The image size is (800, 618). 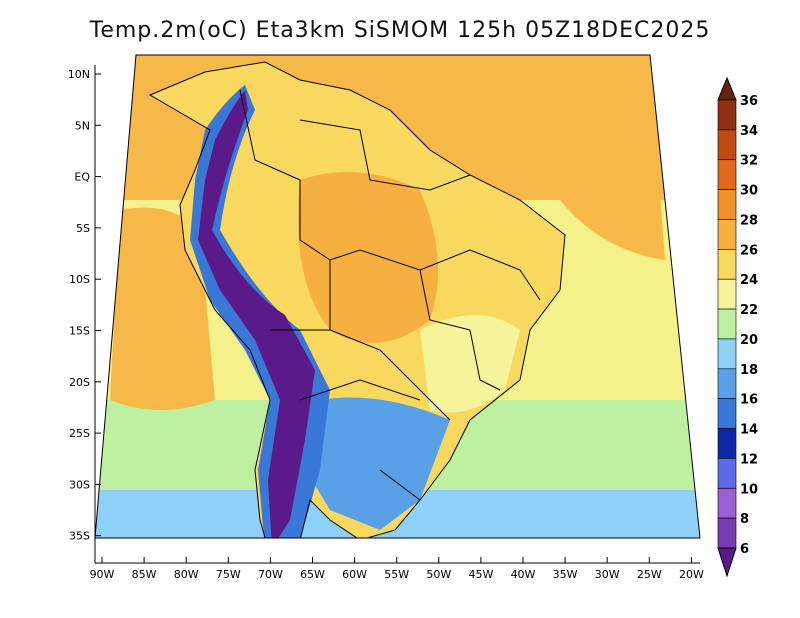 I want to click on lat-tick-label: 5N, so click(x=82, y=125).